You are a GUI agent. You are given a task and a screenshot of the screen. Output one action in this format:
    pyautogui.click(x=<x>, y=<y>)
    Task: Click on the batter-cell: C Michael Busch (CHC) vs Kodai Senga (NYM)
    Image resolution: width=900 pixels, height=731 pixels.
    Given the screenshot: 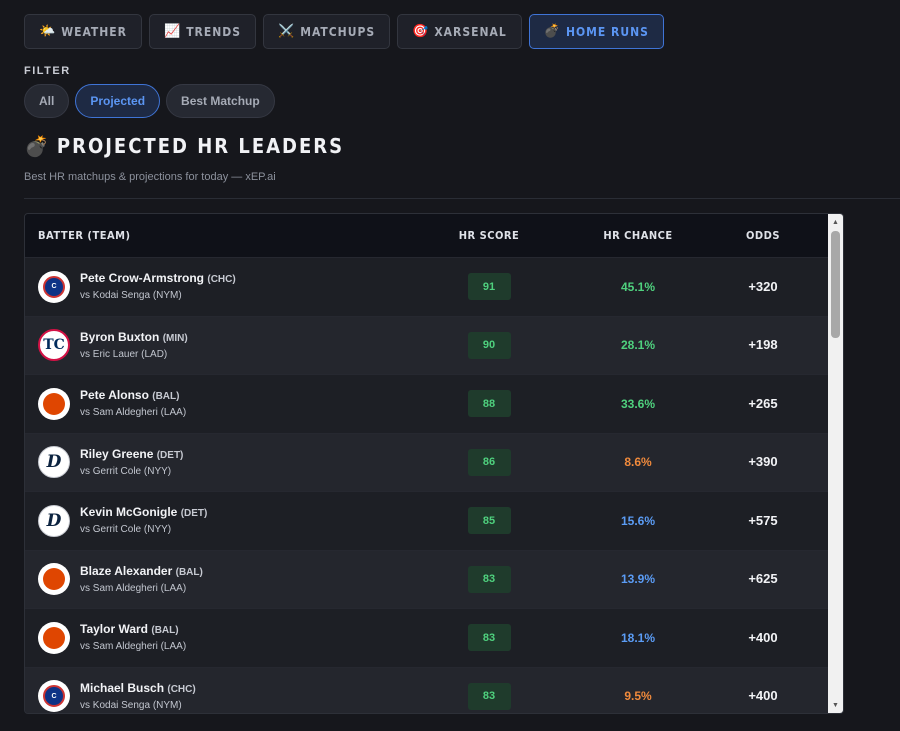 What is the action you would take?
    pyautogui.click(x=235, y=696)
    